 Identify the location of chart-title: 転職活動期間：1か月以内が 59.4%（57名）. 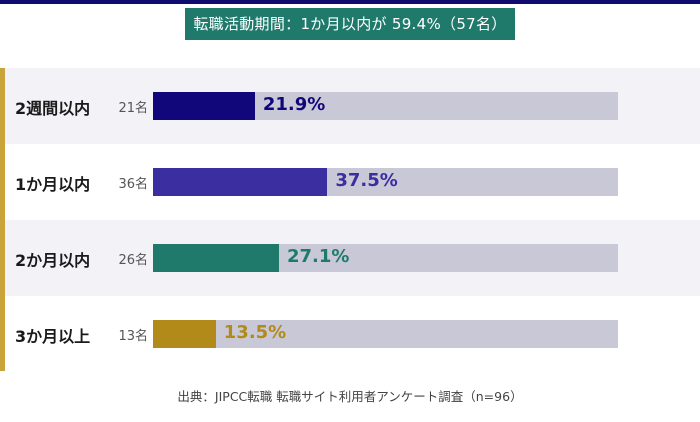
(350, 24).